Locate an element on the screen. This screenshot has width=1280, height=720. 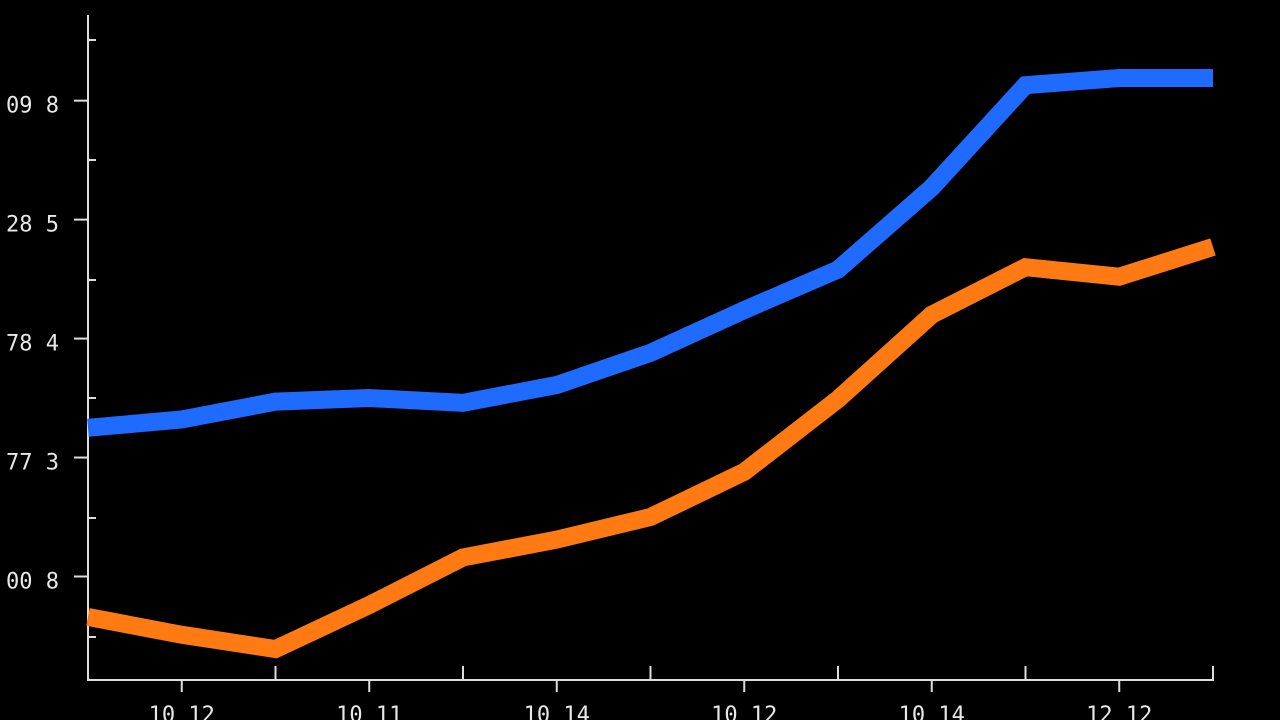
y-tick-label: 78 4 is located at coordinates (32, 344).